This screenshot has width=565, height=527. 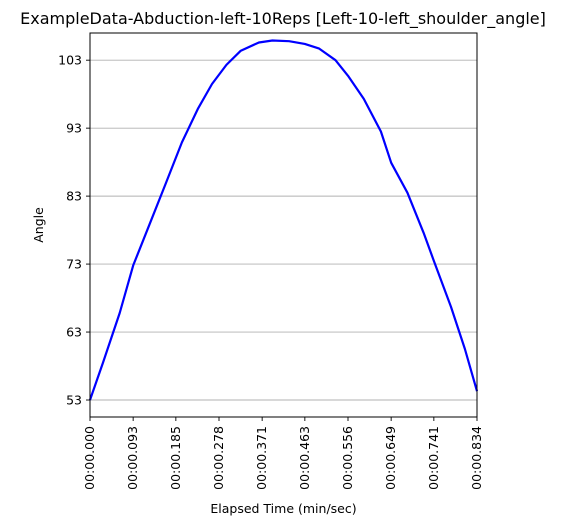 What do you see at coordinates (390, 458) in the screenshot?
I see `x-tick-label: 00:00.649` at bounding box center [390, 458].